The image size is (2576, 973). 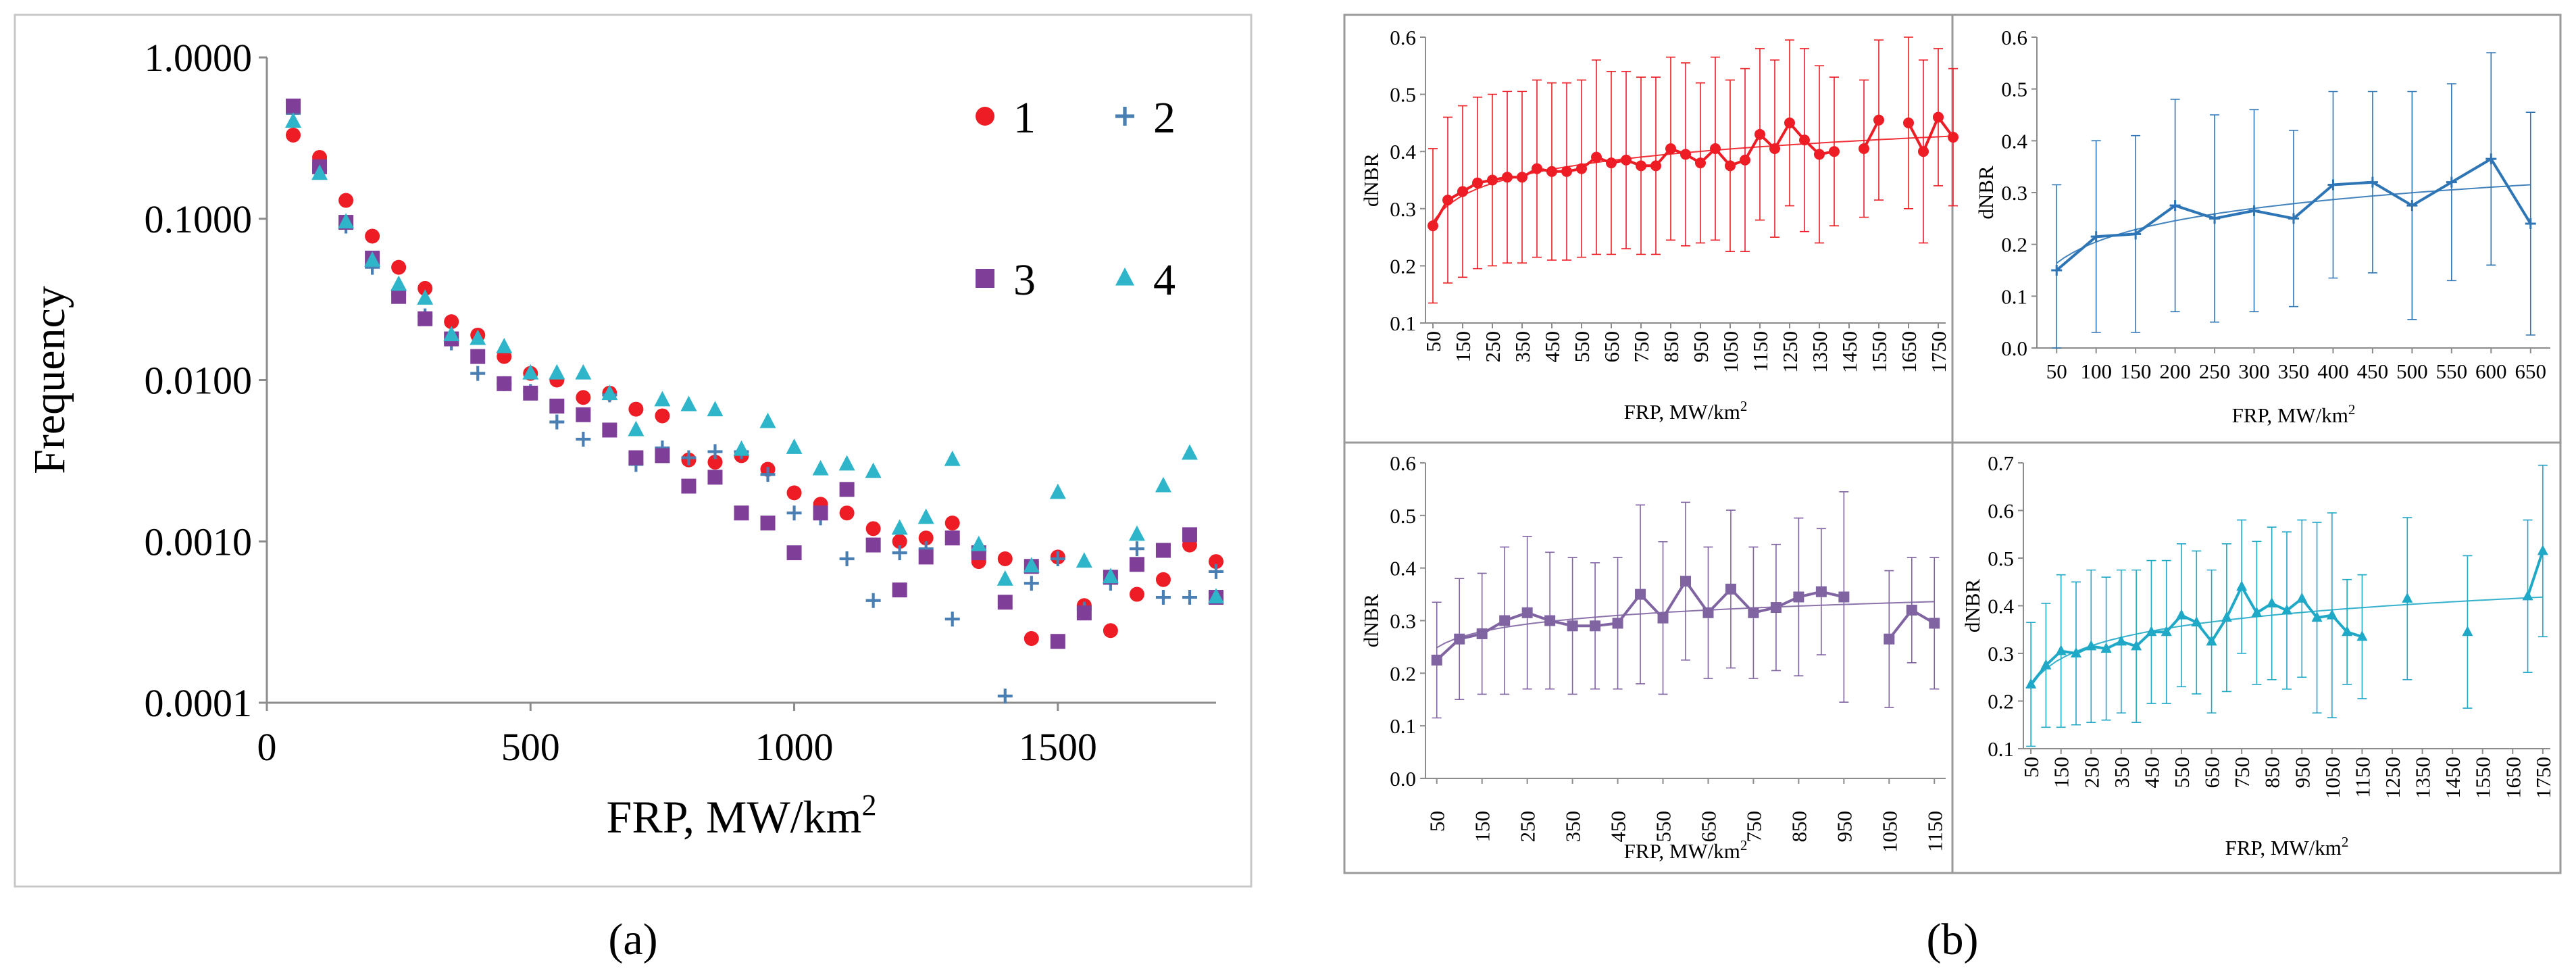 What do you see at coordinates (1573, 827) in the screenshot?
I see `x-tick-label: 350` at bounding box center [1573, 827].